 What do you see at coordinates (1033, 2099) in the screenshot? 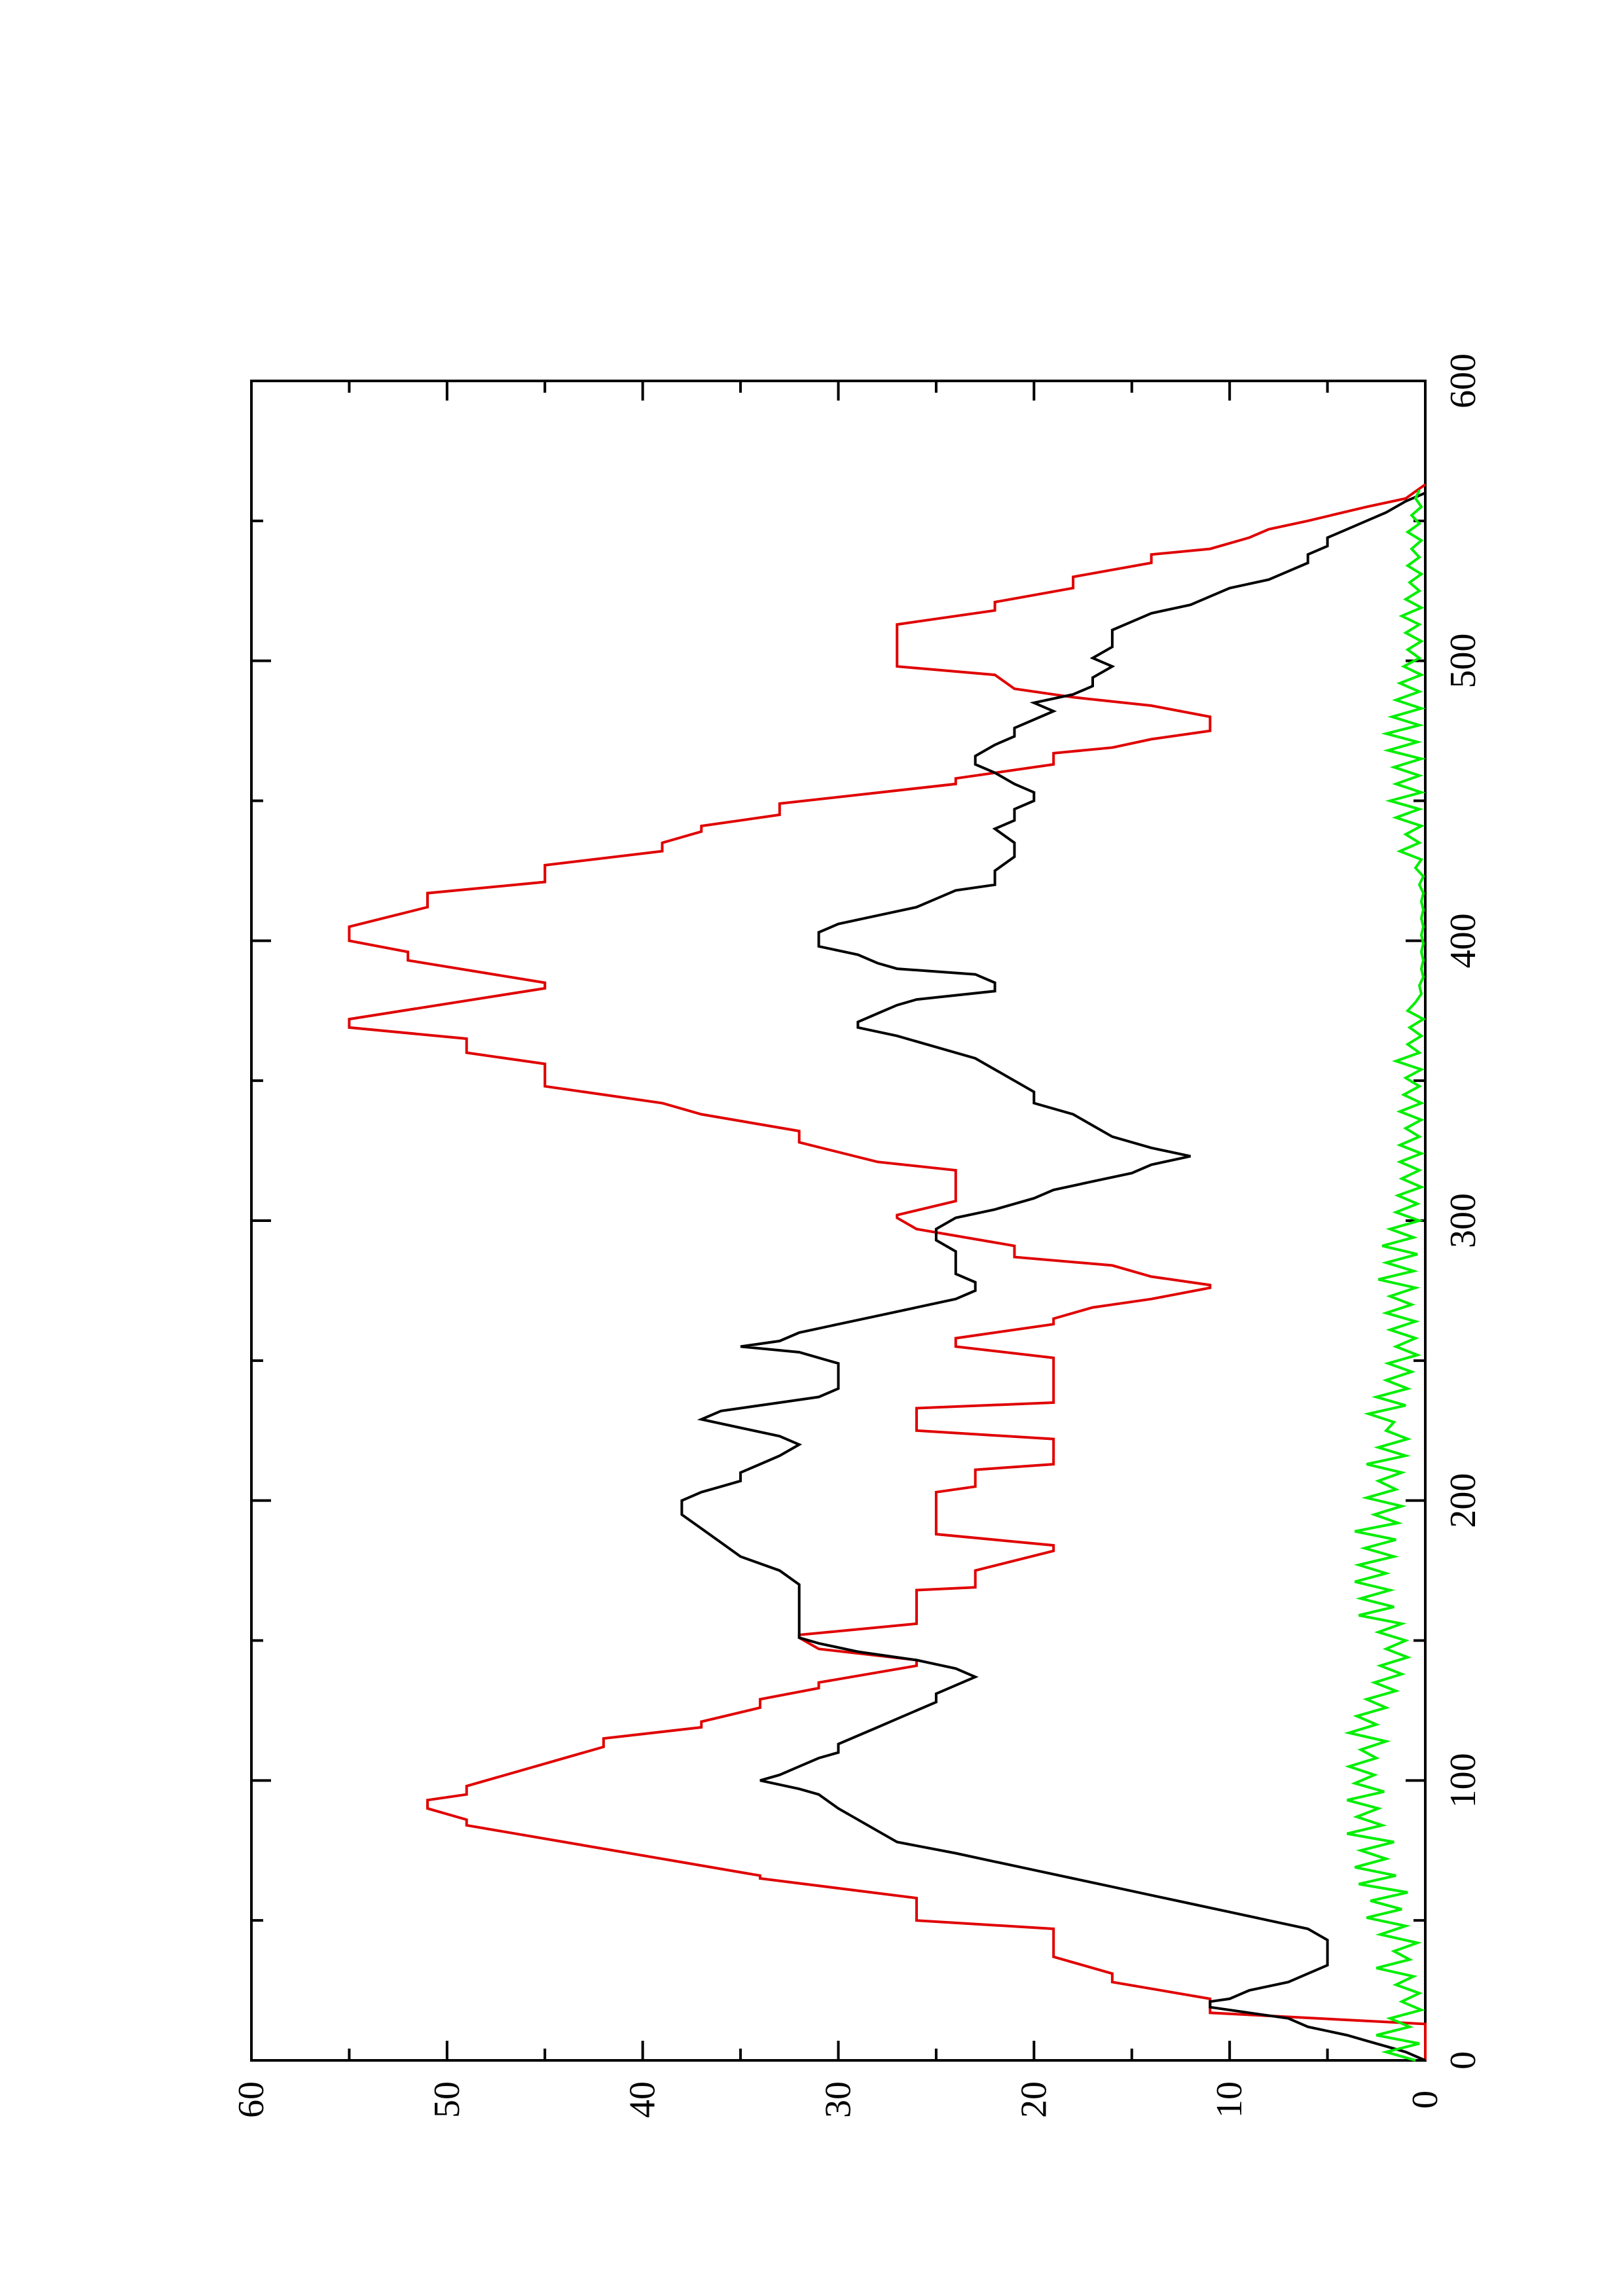
I see `y-tick-label: 20` at bounding box center [1033, 2099].